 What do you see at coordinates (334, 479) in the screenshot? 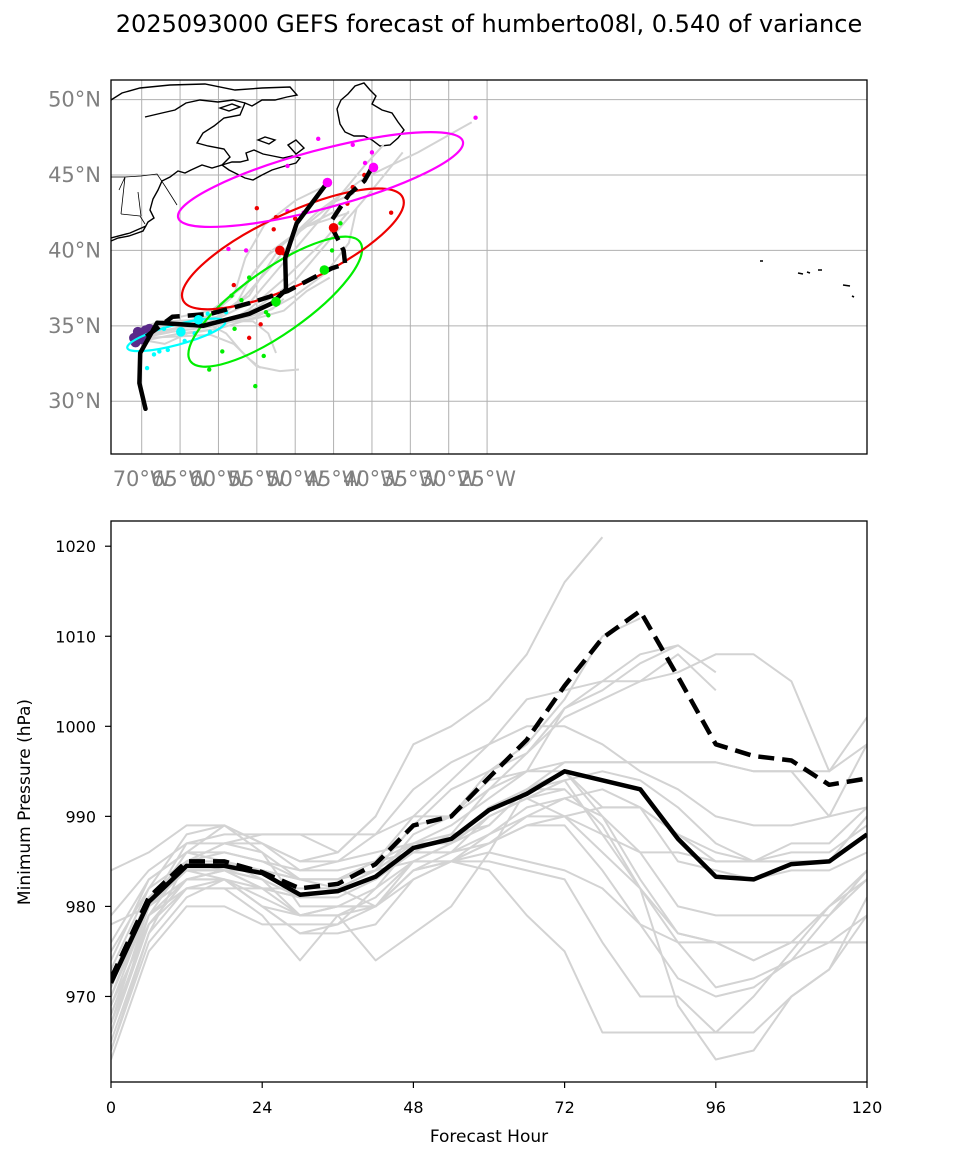
I see `lon-tick-label: 45°W` at bounding box center [334, 479].